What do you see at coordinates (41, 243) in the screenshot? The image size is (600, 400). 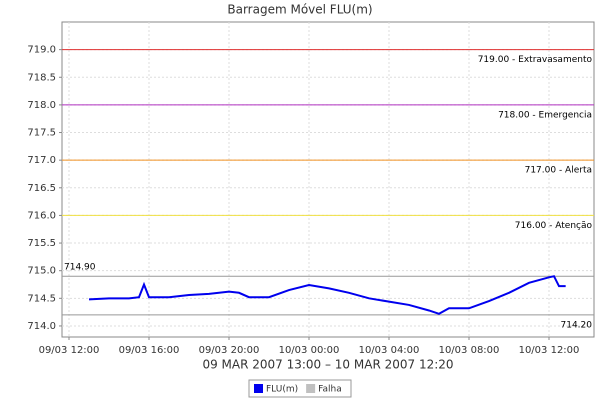 I see `y-tick-label: 715.5` at bounding box center [41, 243].